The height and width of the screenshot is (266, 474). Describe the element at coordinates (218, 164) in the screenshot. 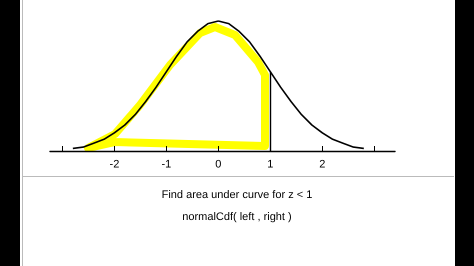

I see `x-tick-label: 0` at that location.